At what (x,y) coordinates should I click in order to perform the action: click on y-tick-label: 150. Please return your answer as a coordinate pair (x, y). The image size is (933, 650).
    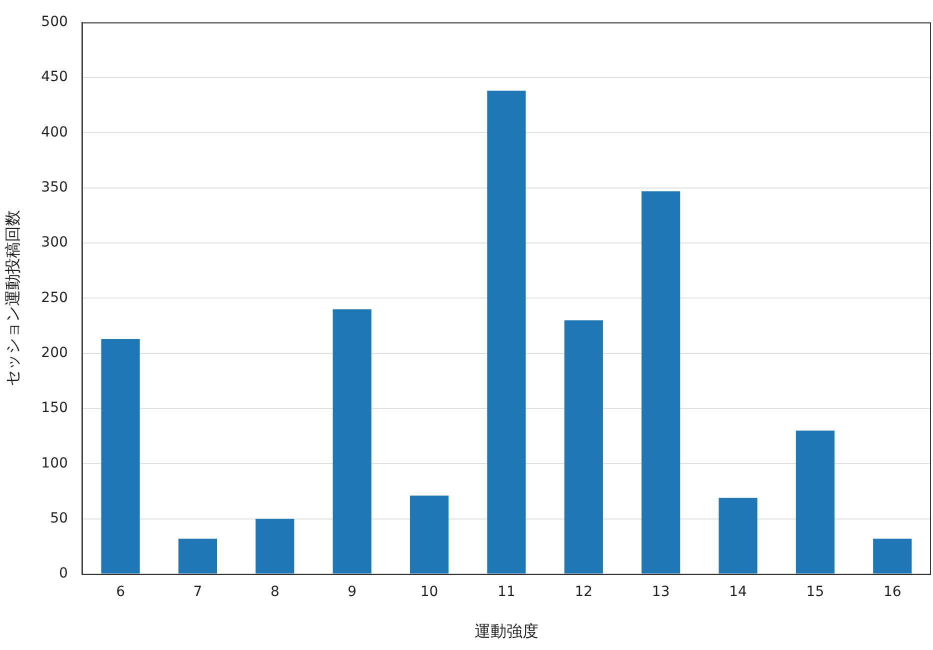
    Looking at the image, I should click on (54, 408).